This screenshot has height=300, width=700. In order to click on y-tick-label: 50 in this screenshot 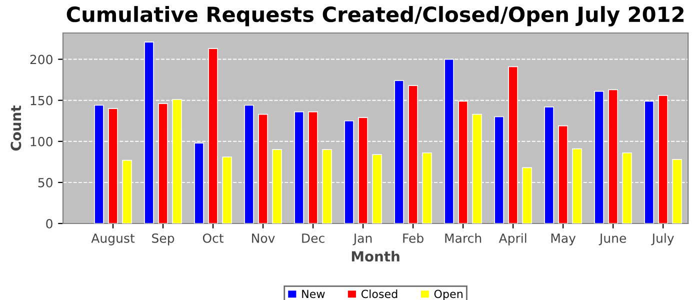, I will do `click(45, 183)`.